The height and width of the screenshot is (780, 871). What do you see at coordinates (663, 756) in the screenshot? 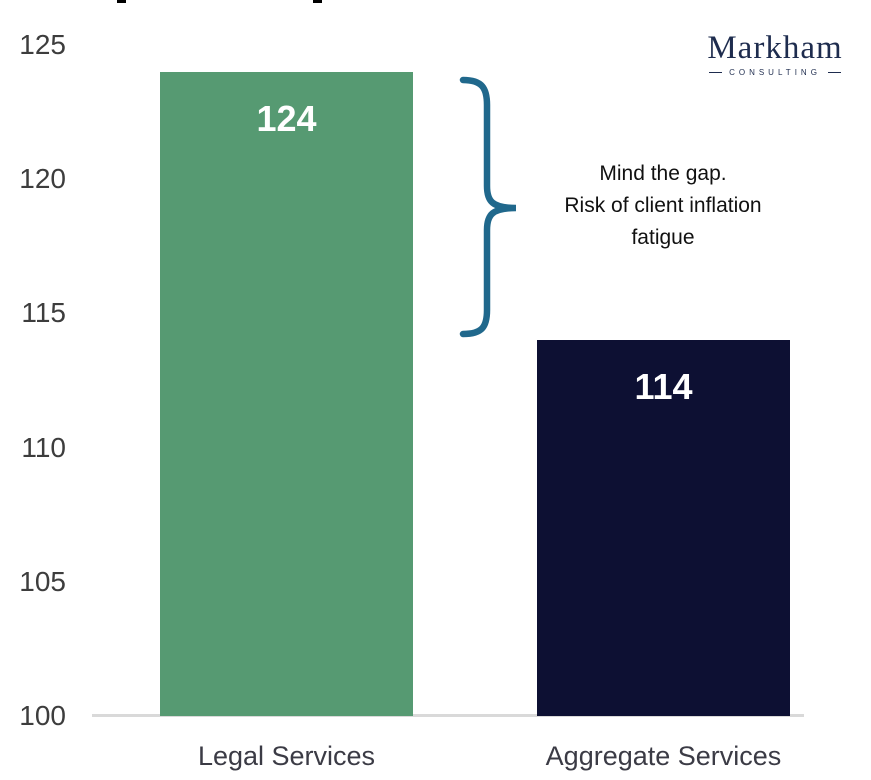
I see `category-label-aggregate-services: Aggregate Services` at bounding box center [663, 756].